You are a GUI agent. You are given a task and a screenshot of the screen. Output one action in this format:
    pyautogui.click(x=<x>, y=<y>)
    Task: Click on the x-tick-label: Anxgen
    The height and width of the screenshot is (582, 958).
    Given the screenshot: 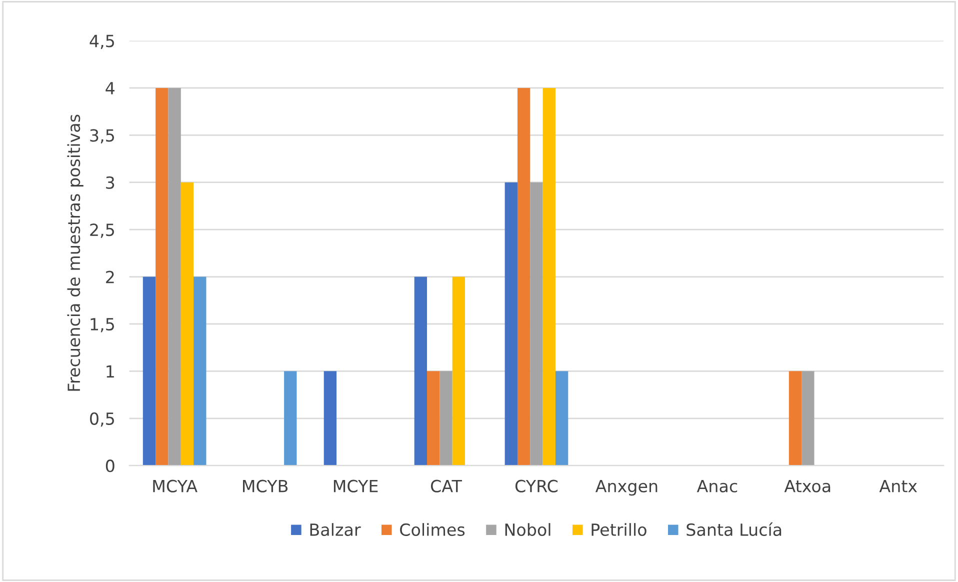 What is the action you would take?
    pyautogui.click(x=626, y=488)
    